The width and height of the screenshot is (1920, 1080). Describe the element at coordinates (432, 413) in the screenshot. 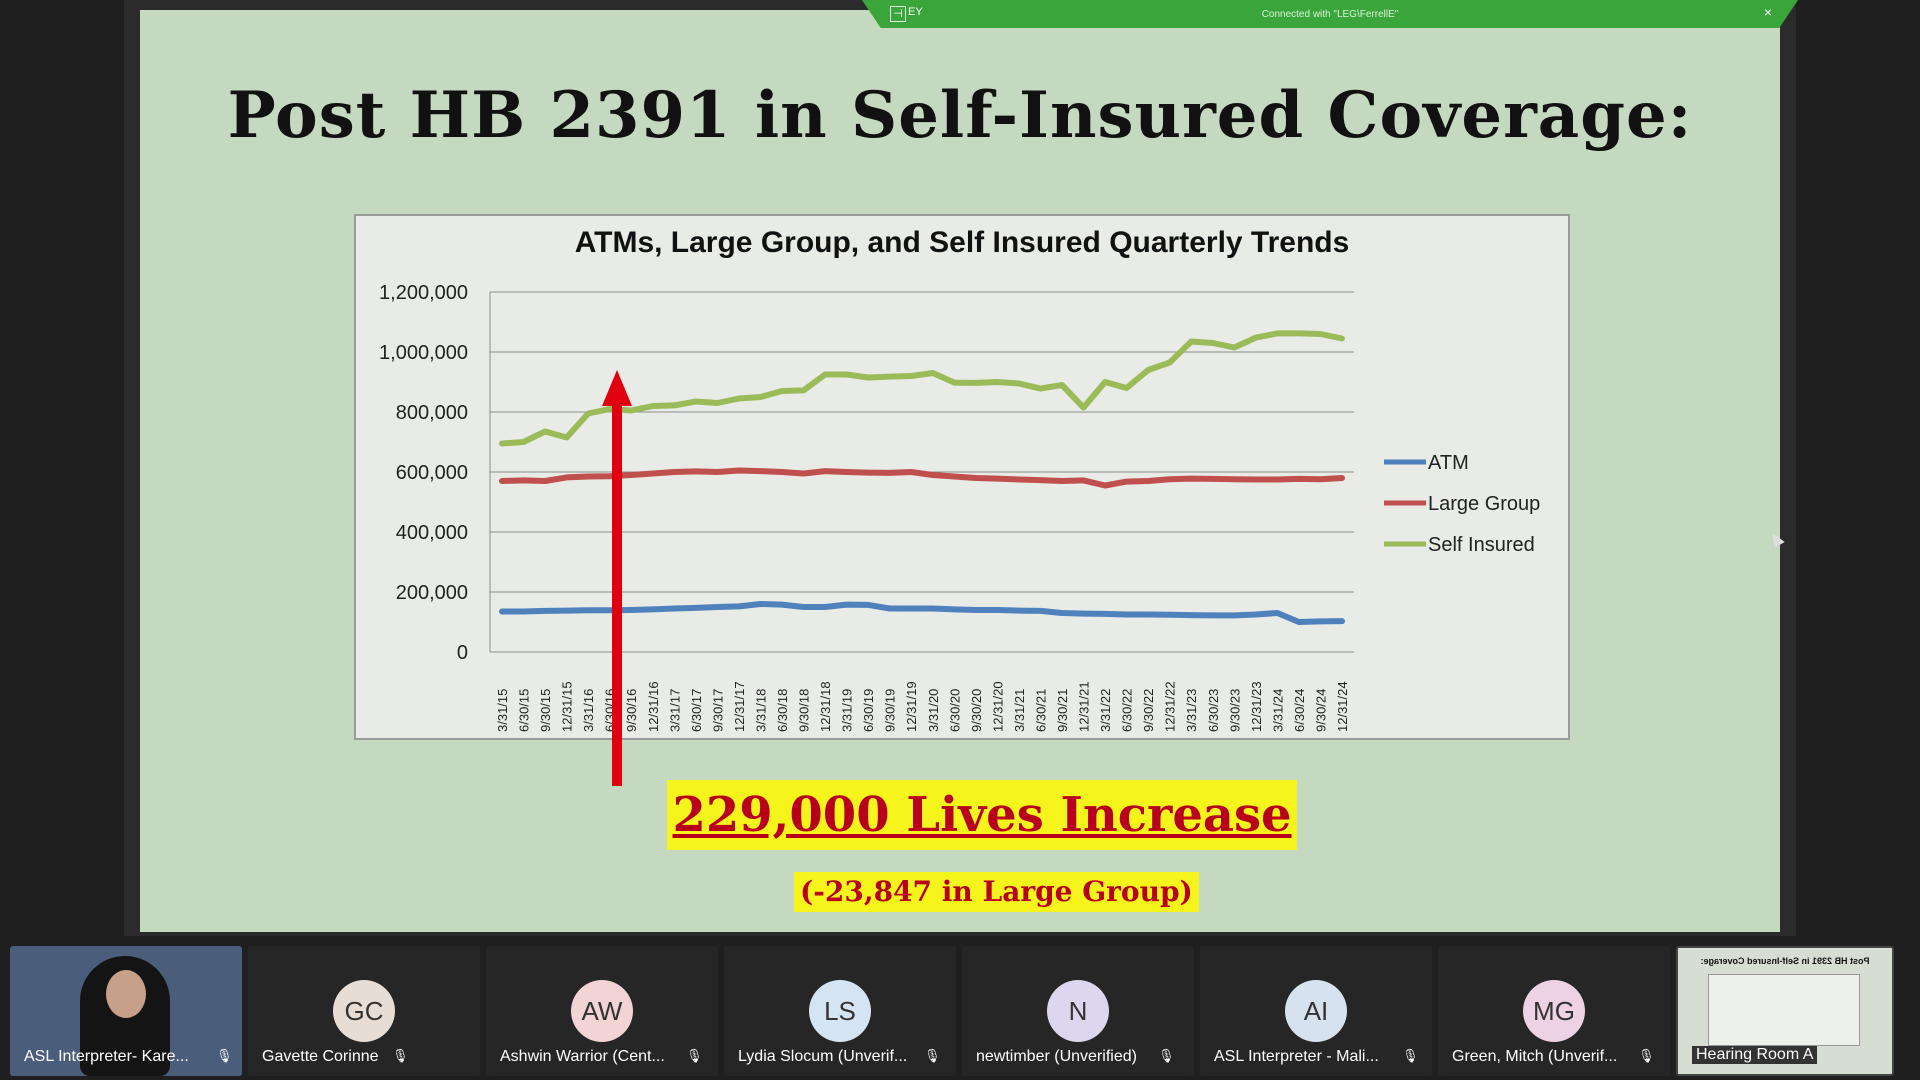

I see `y-tick-label: 800,000` at that location.